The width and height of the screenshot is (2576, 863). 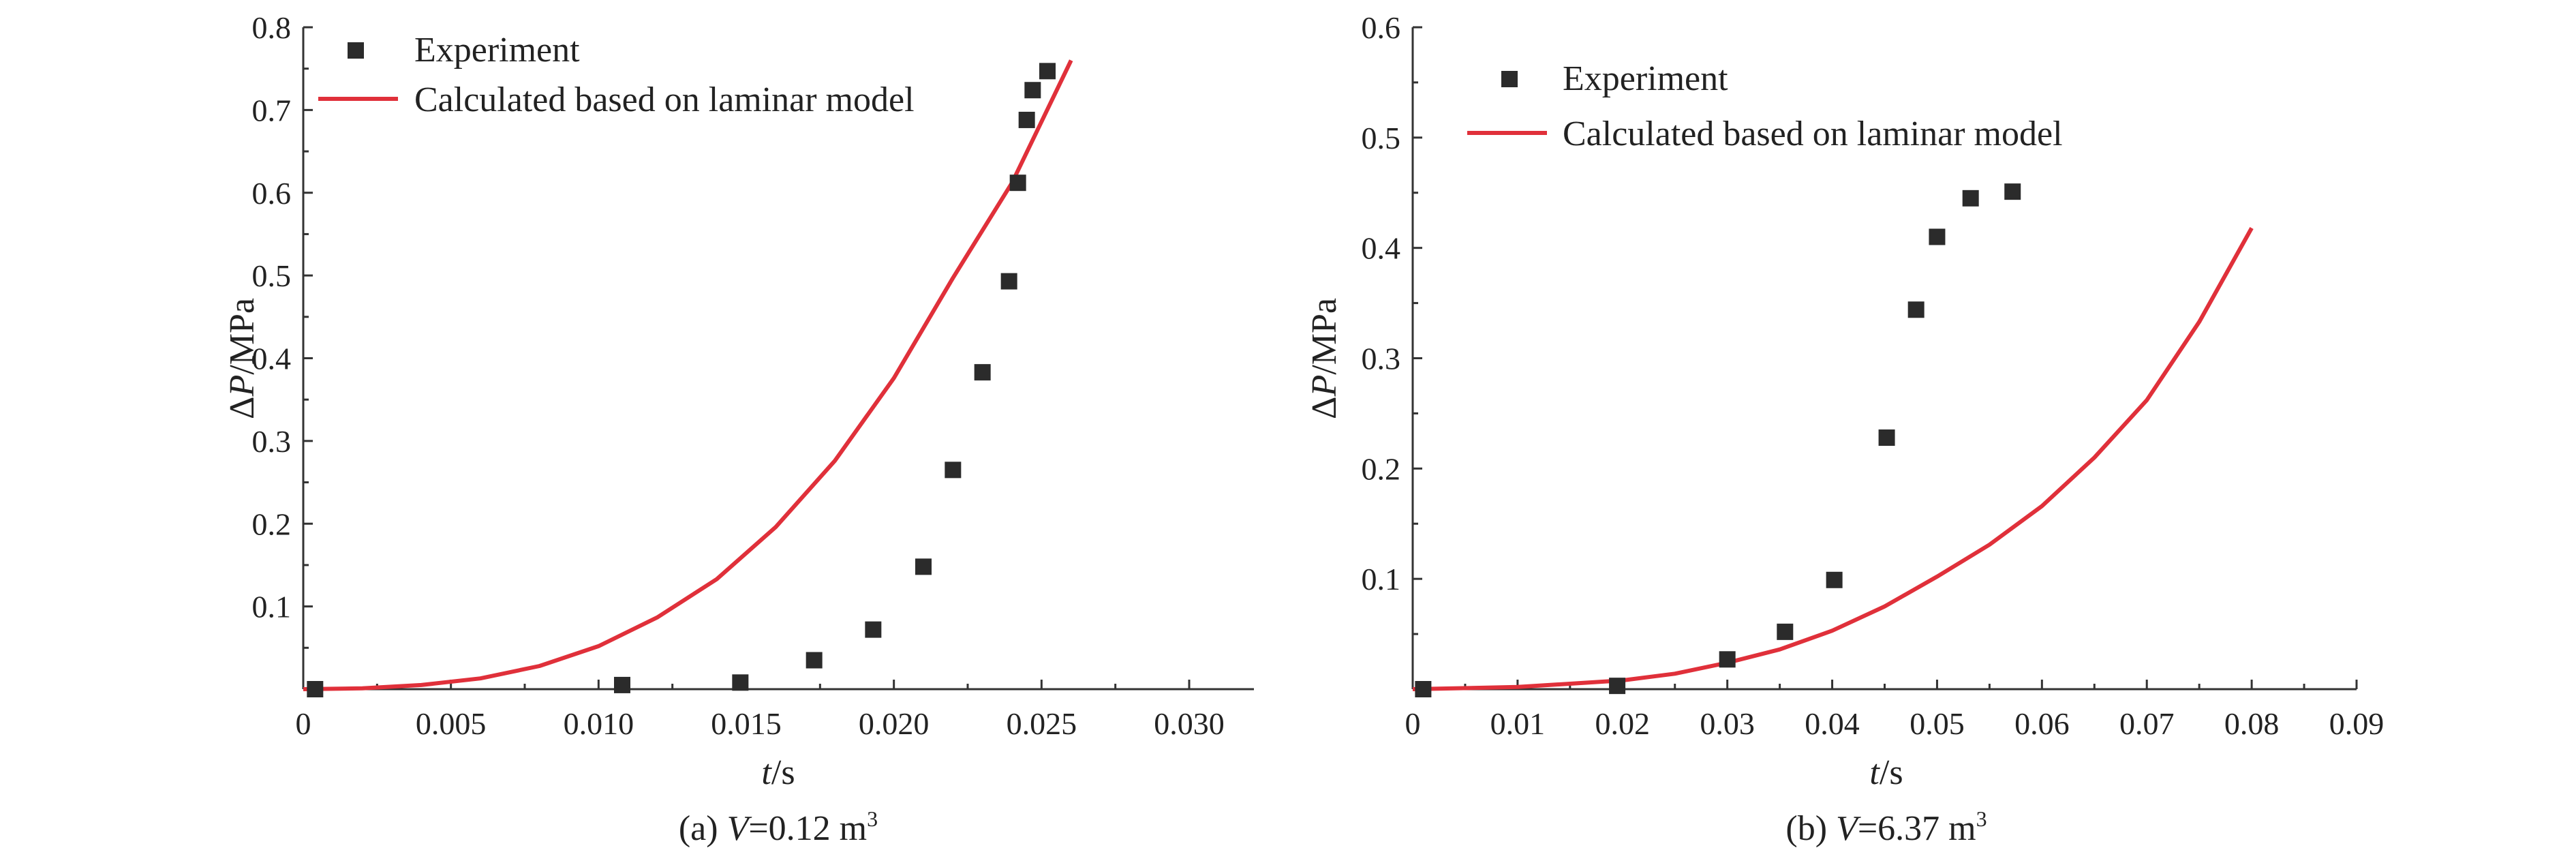 I want to click on y-ticks: 0.1 0.2 0.3 0.4 0.5 0.6, so click(x=1392, y=323).